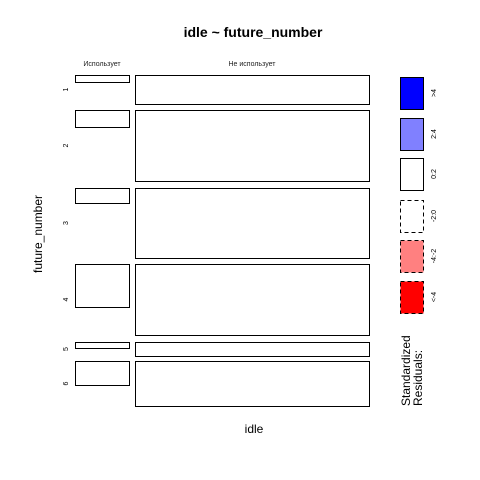  What do you see at coordinates (66, 223) in the screenshot?
I see `row-label-3: 3` at bounding box center [66, 223].